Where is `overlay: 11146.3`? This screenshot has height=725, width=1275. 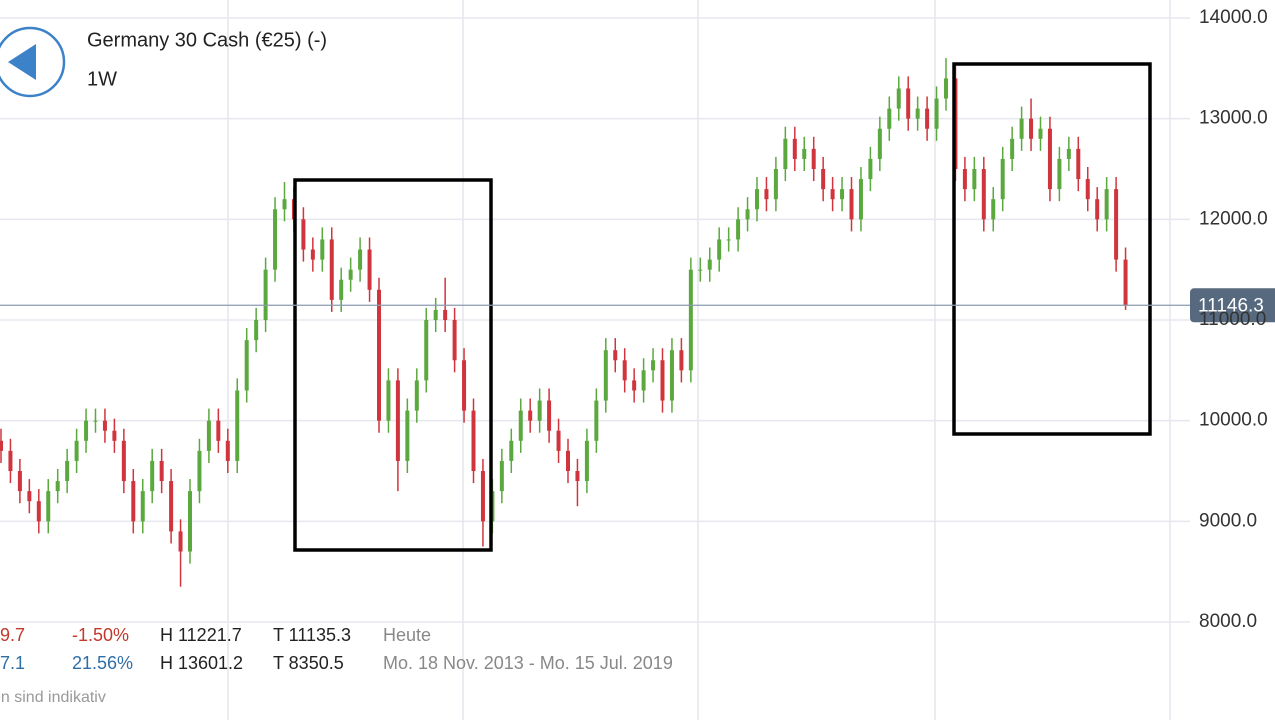
overlay: 11146.3 is located at coordinates (637, 305).